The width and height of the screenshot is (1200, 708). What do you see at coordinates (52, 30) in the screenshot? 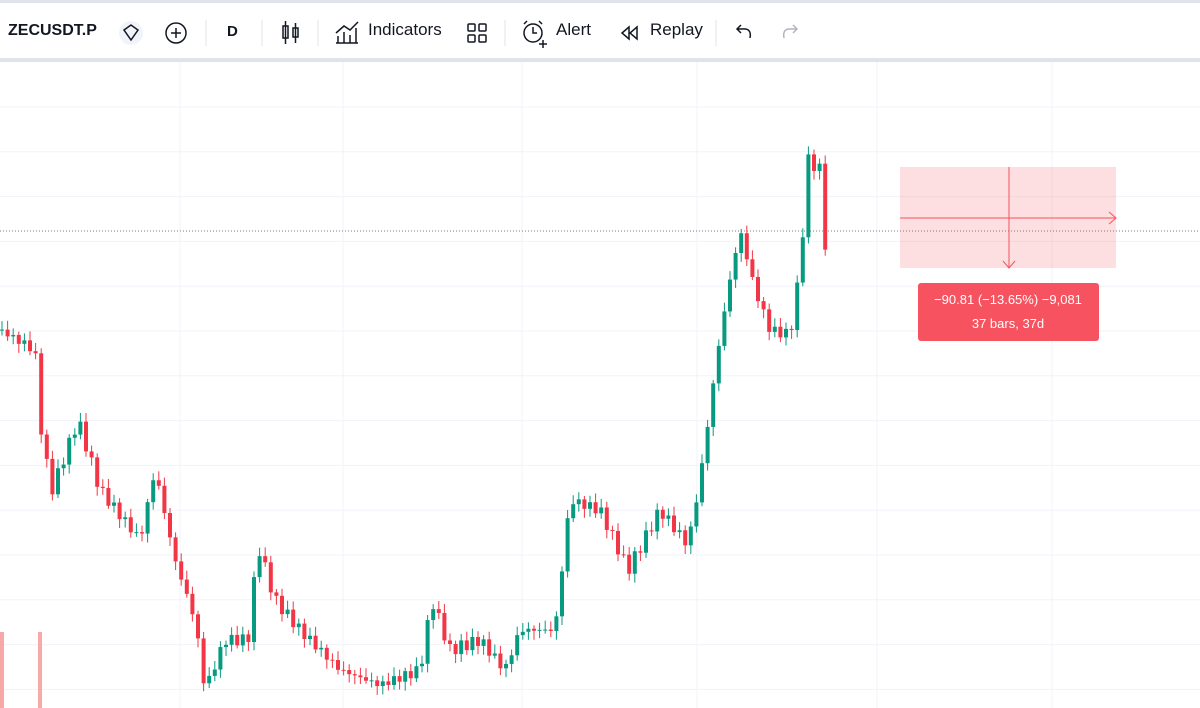
I see `symbol: ZECUSDT.P` at bounding box center [52, 30].